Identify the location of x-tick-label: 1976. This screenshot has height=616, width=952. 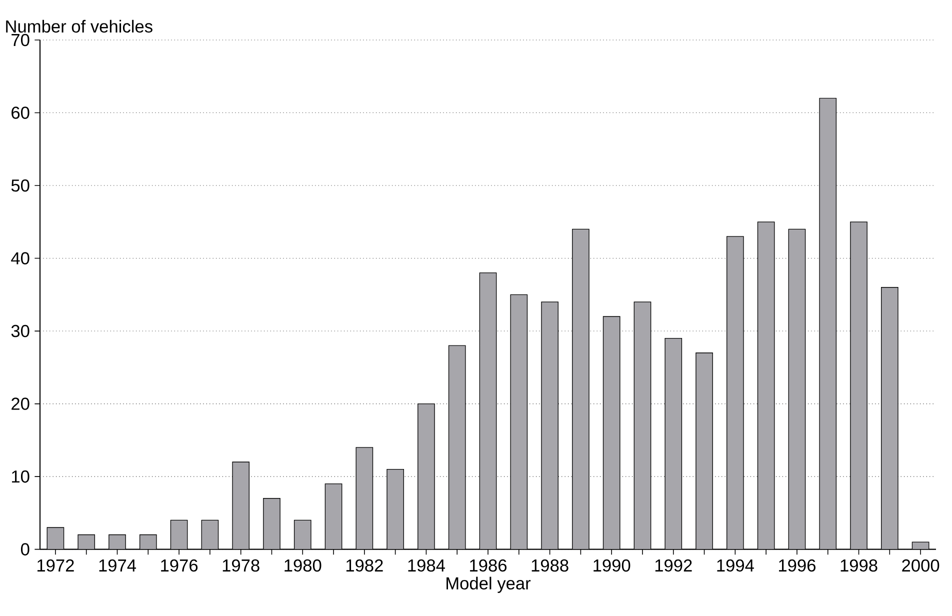
(179, 565).